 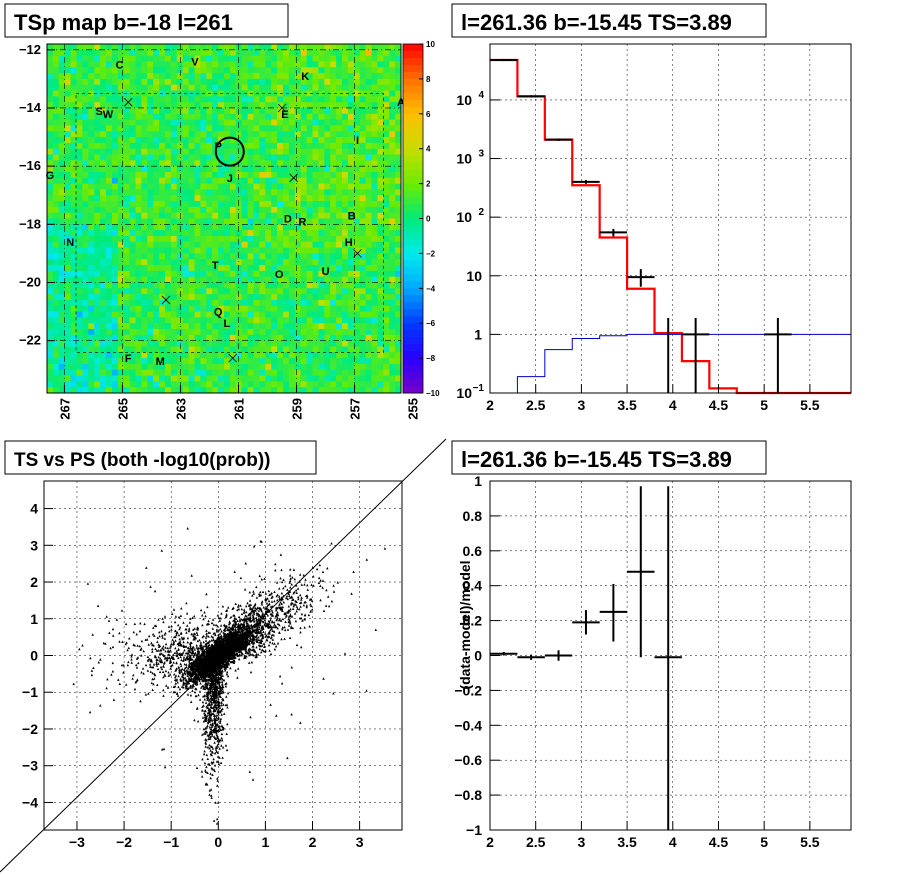 What do you see at coordinates (581, 405) in the screenshot?
I see `spectrum-xtick-label: 3` at bounding box center [581, 405].